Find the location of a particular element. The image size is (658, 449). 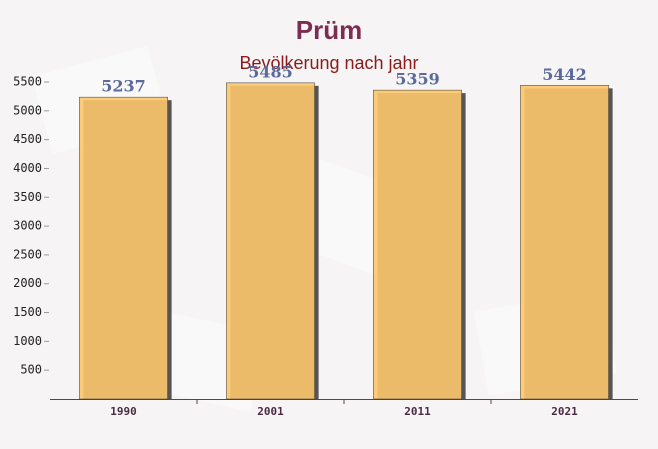

x-tick-label: 1990 is located at coordinates (123, 411).